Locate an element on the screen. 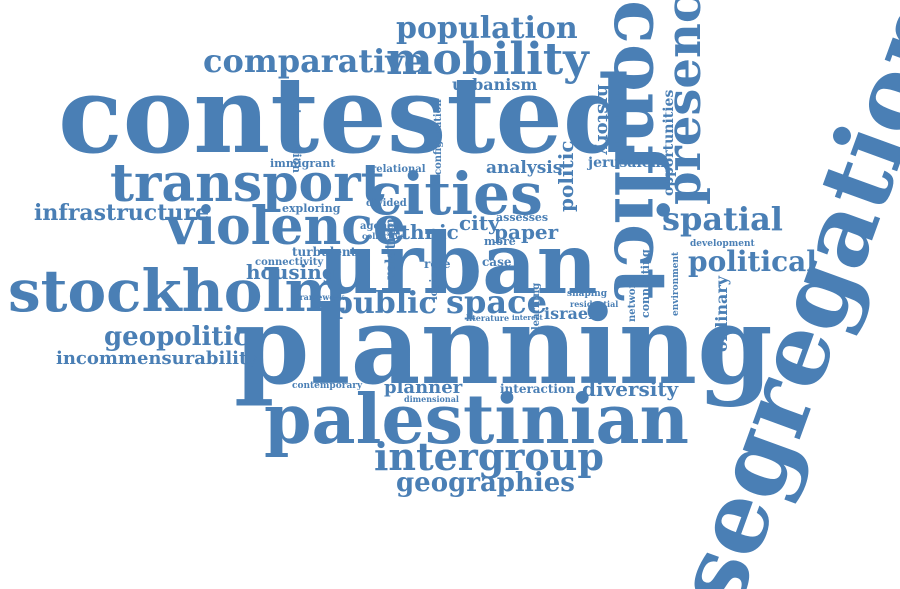  word-transport: transport is located at coordinates (247, 183).